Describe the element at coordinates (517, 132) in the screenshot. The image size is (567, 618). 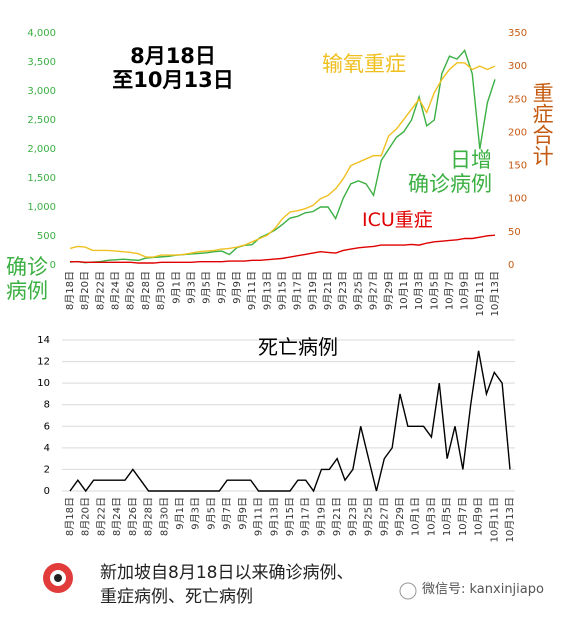
I see `y2-tick-label: 200` at that location.